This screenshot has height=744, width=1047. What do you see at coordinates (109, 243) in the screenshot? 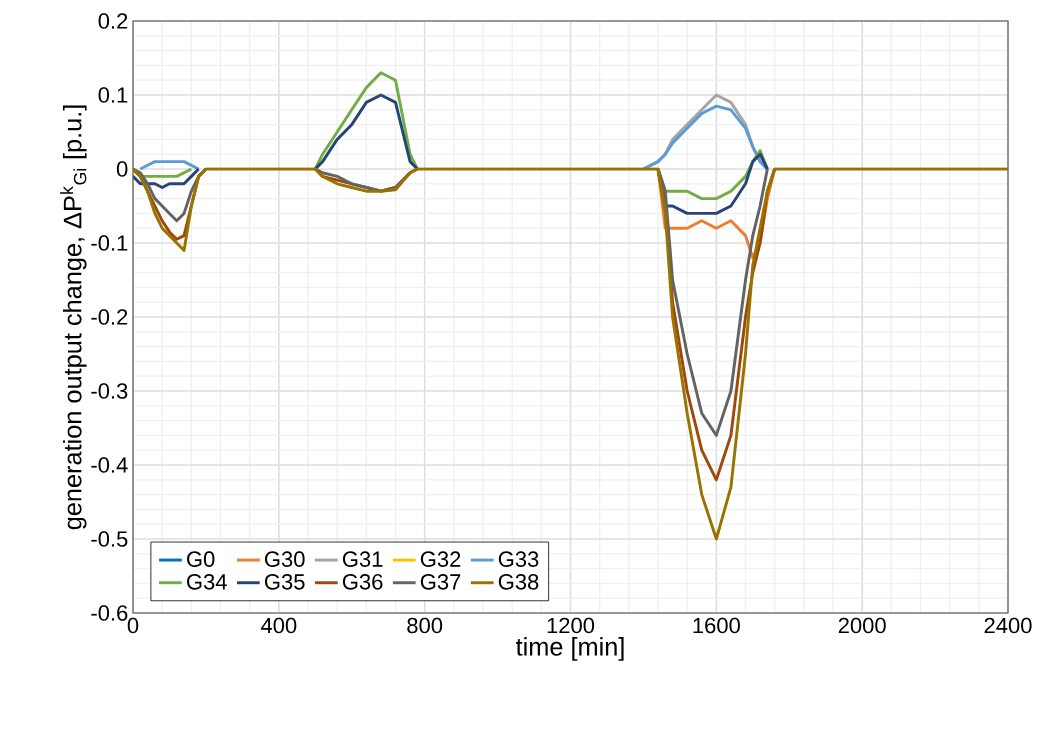
I see `y-tick-label: -0.1` at bounding box center [109, 243].